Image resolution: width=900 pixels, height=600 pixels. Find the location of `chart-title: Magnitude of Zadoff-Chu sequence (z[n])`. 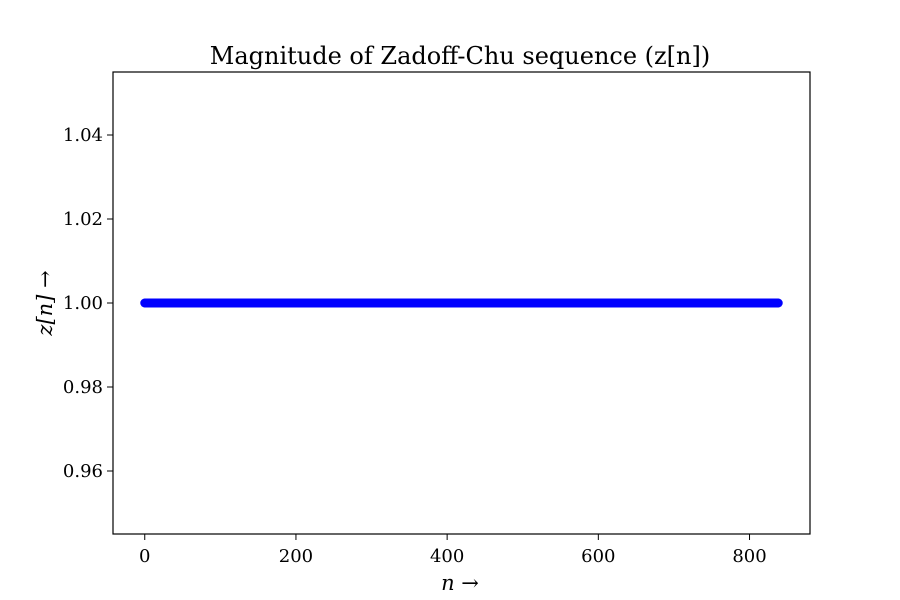

chart-title: Magnitude of Zadoff-Chu sequence (z[n]) is located at coordinates (460, 56).